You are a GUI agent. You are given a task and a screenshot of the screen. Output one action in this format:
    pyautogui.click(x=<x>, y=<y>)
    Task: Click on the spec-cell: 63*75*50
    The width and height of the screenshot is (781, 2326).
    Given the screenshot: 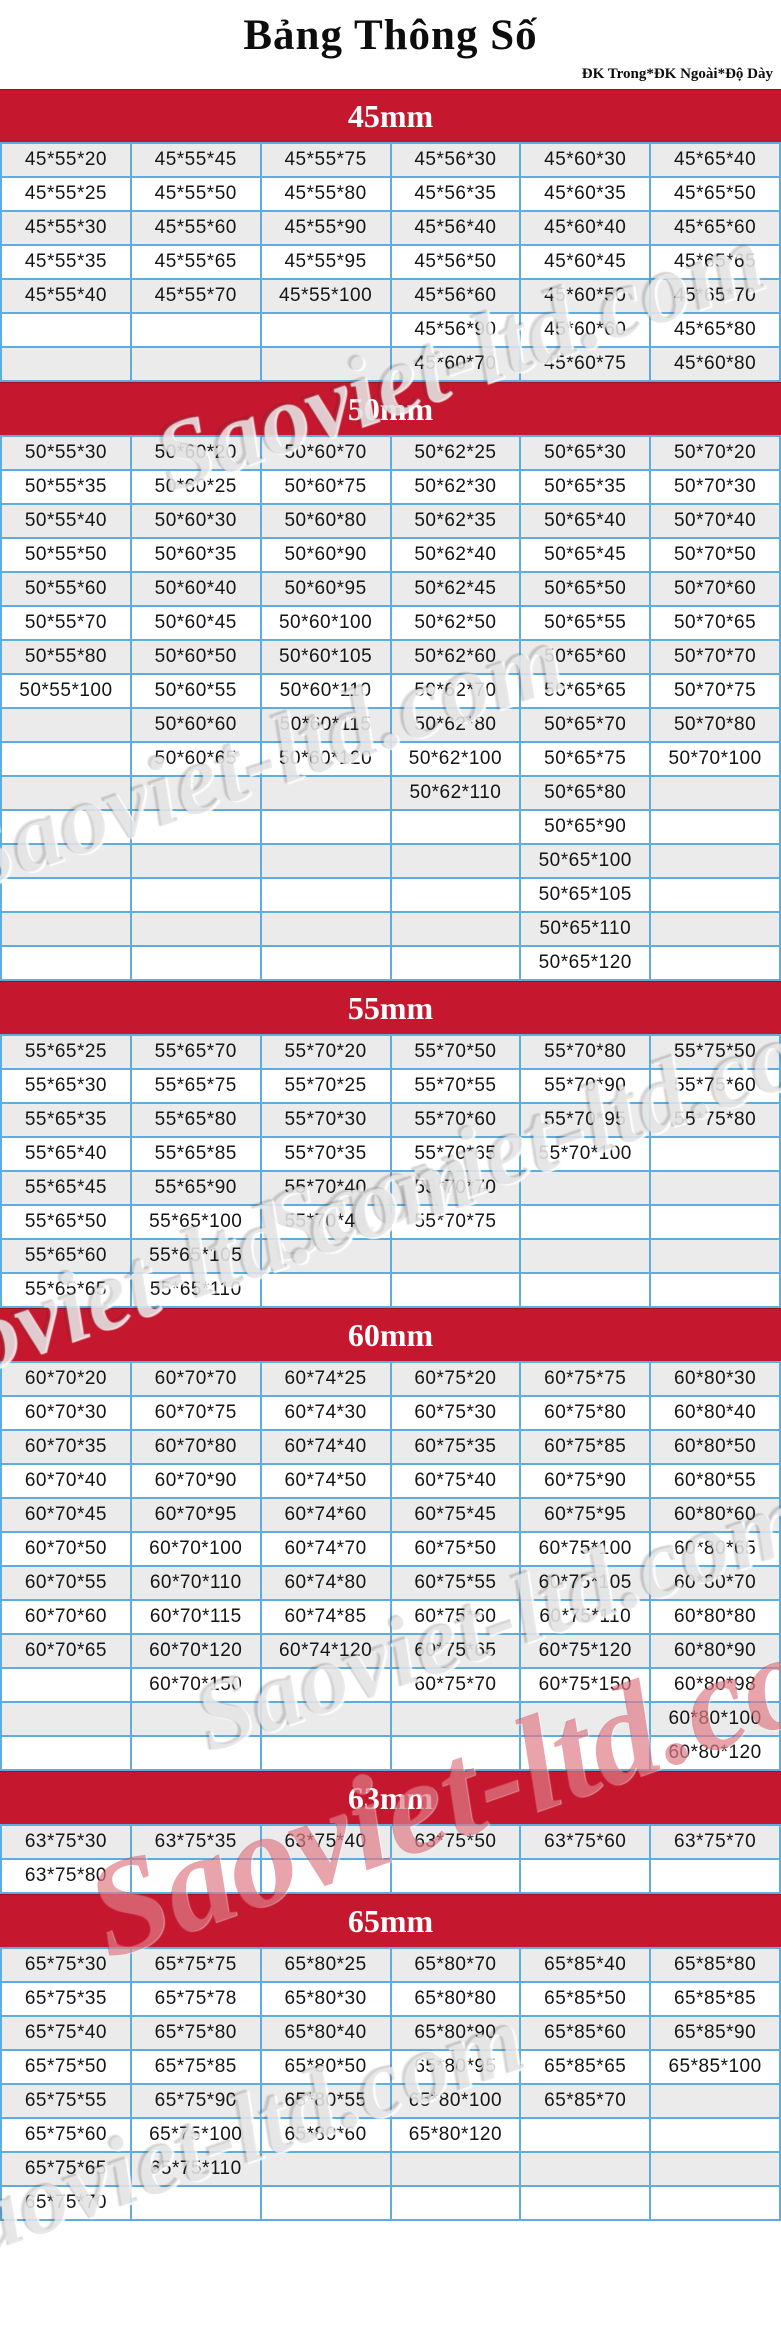 What is the action you would take?
    pyautogui.click(x=455, y=1842)
    